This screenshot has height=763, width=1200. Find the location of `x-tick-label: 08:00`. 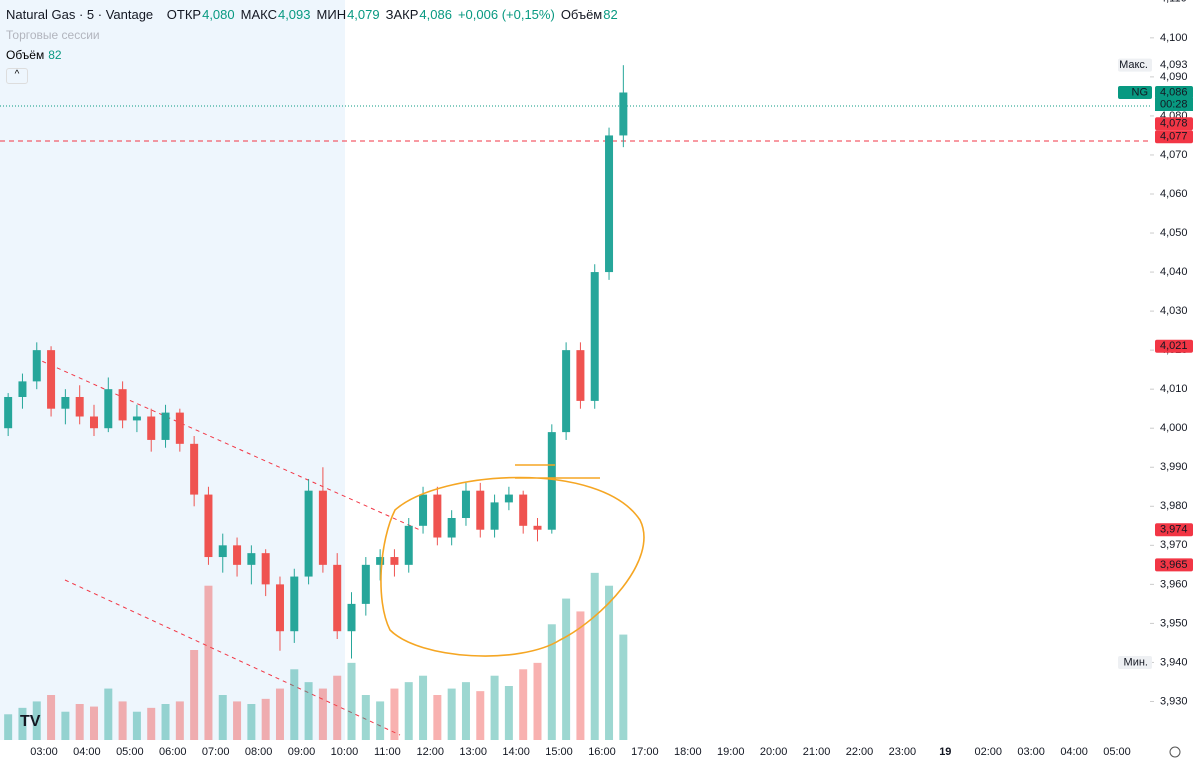

x-tick-label: 08:00 is located at coordinates (259, 752).